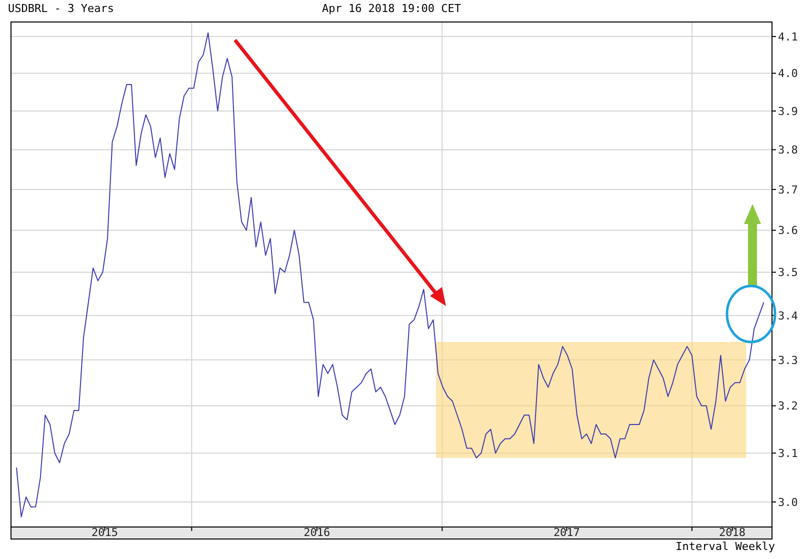 The image size is (803, 559). I want to click on chart-title: USDBRL - 3 Years, so click(61, 8).